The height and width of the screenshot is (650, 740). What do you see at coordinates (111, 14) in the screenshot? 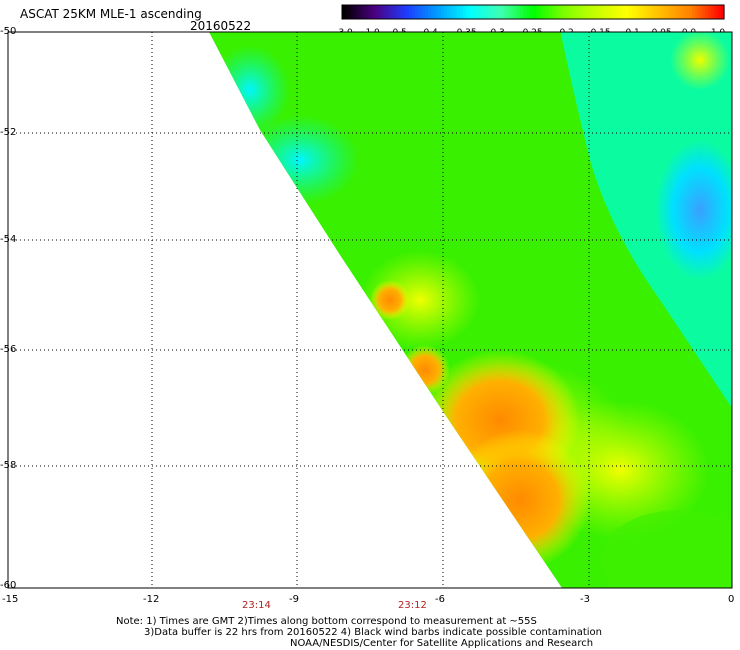
I see `map-title: ASCAT 25KM MLE-1 ascending` at bounding box center [111, 14].